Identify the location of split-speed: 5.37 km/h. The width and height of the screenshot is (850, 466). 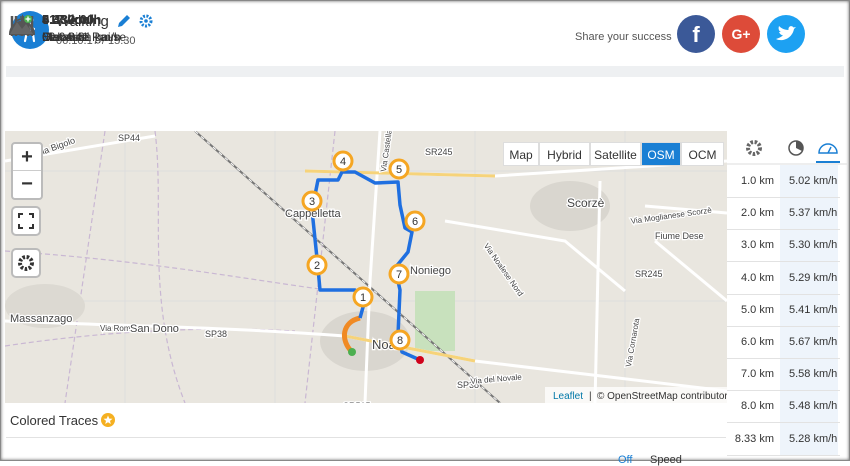
(813, 213).